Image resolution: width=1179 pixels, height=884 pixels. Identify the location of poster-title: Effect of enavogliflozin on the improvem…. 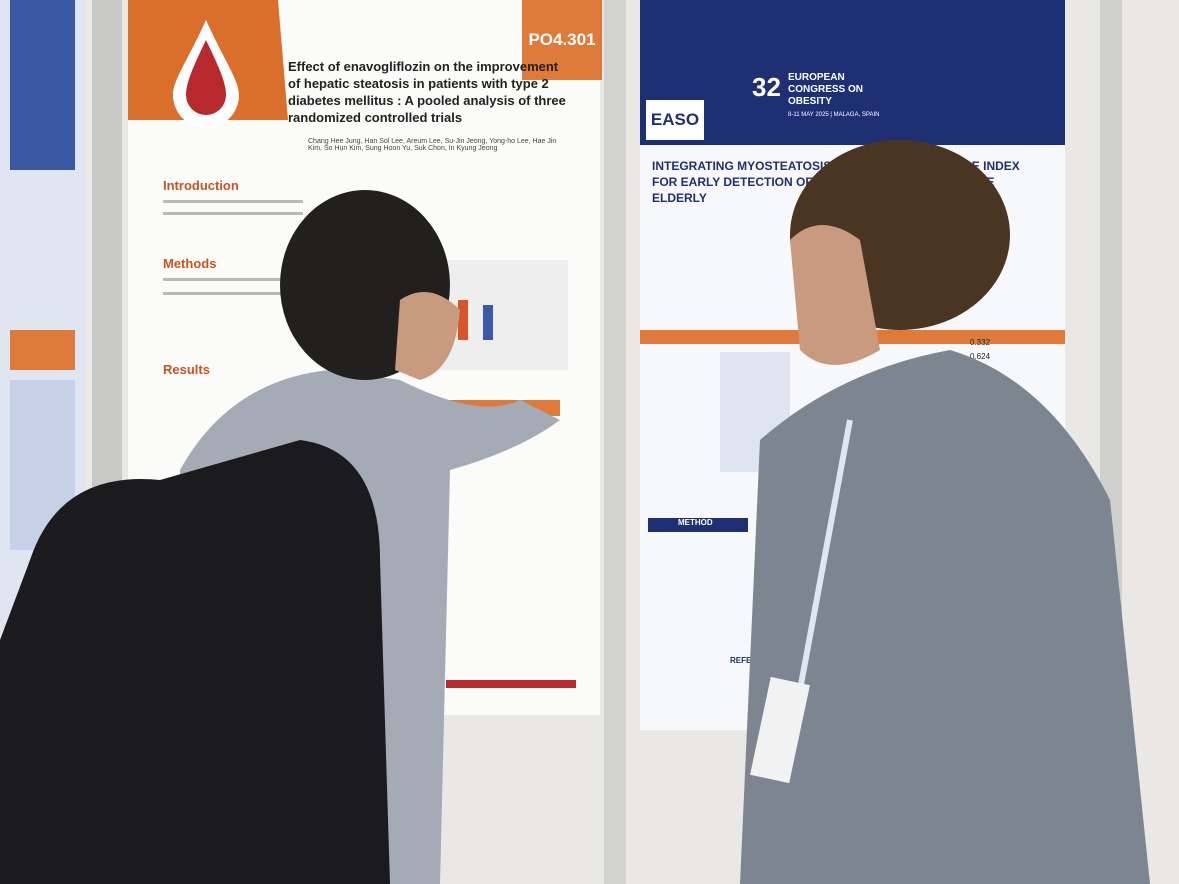
(427, 92).